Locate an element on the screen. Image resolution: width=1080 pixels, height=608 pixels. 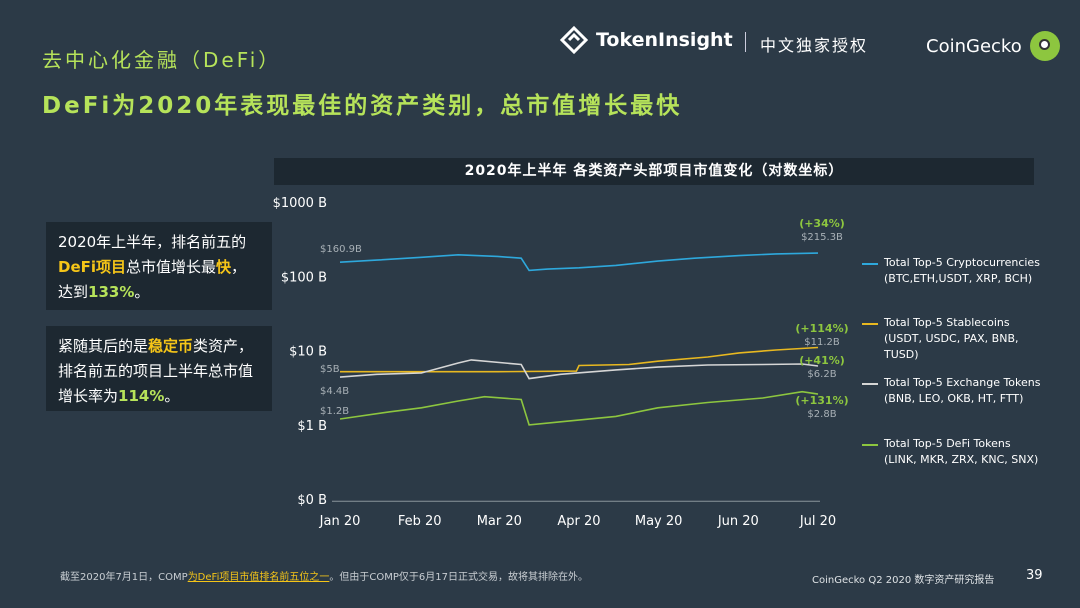
x-tick-label: Jul 20 is located at coordinates (817, 521).